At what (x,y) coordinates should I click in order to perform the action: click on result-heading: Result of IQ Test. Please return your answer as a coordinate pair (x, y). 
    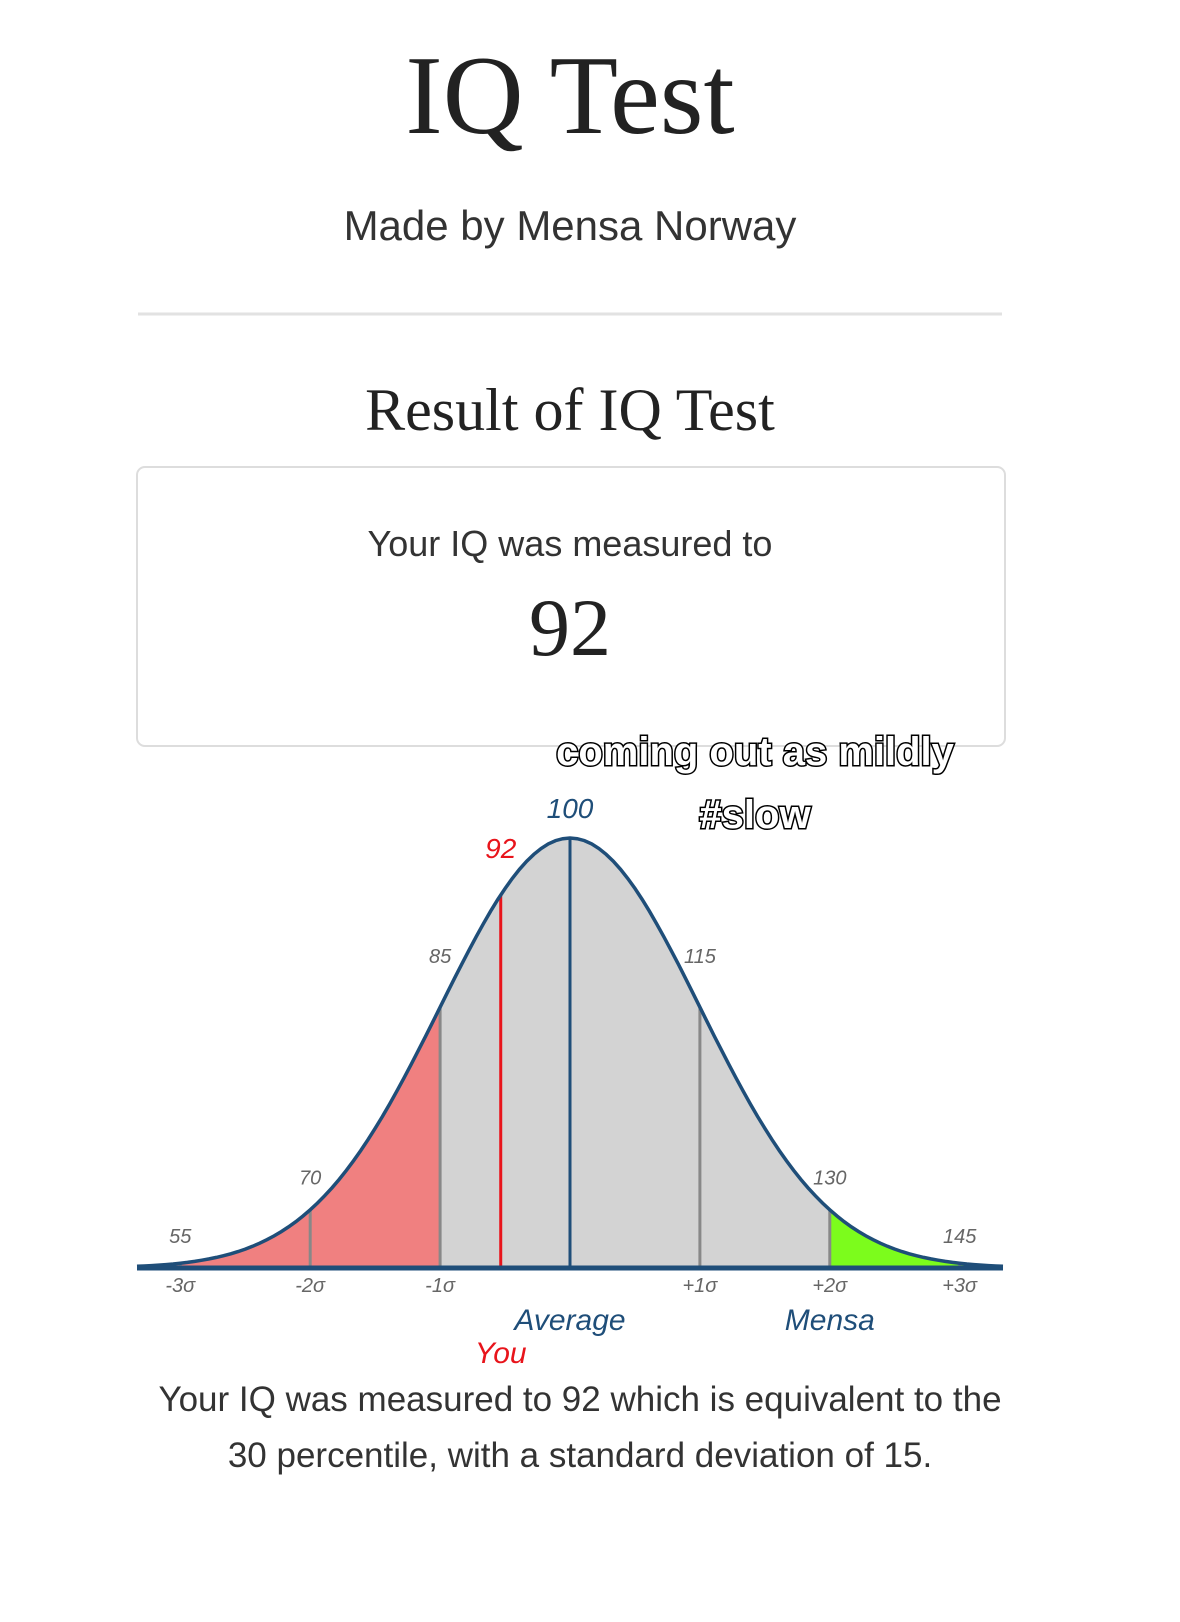
    Looking at the image, I should click on (570, 410).